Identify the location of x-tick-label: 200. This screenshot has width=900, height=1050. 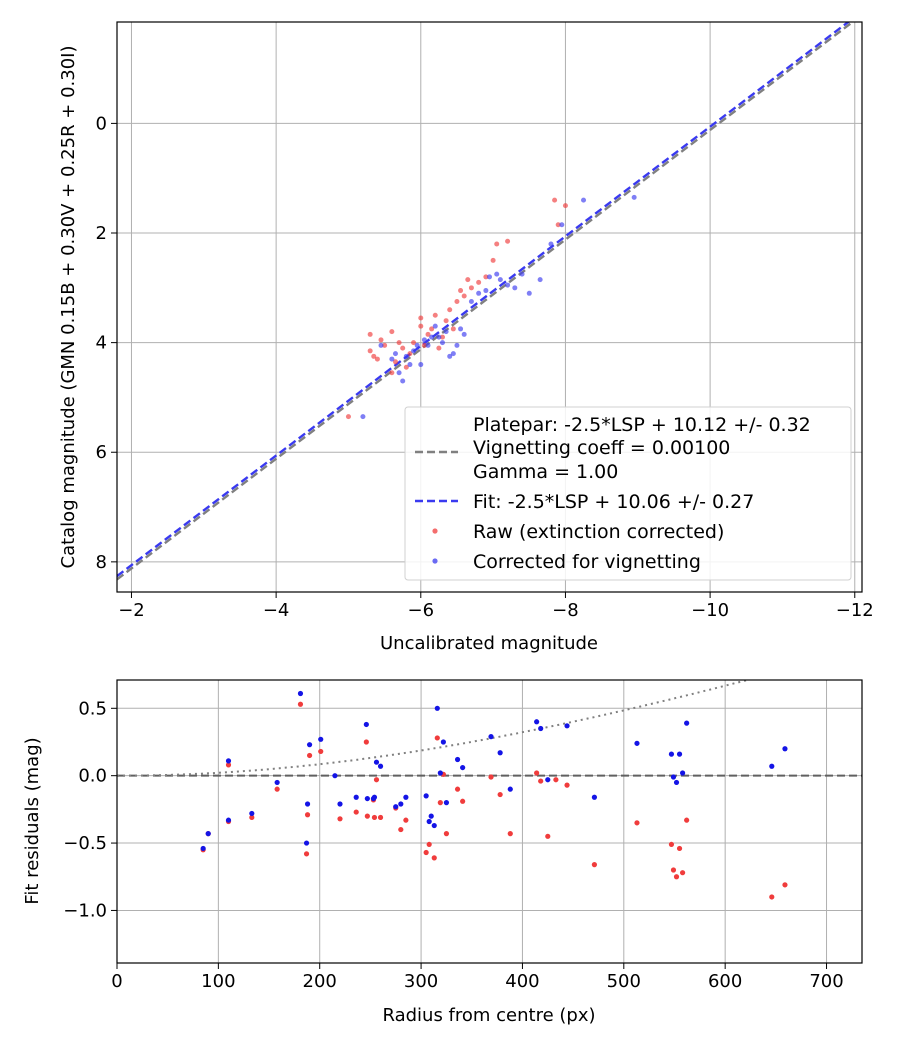
(320, 981).